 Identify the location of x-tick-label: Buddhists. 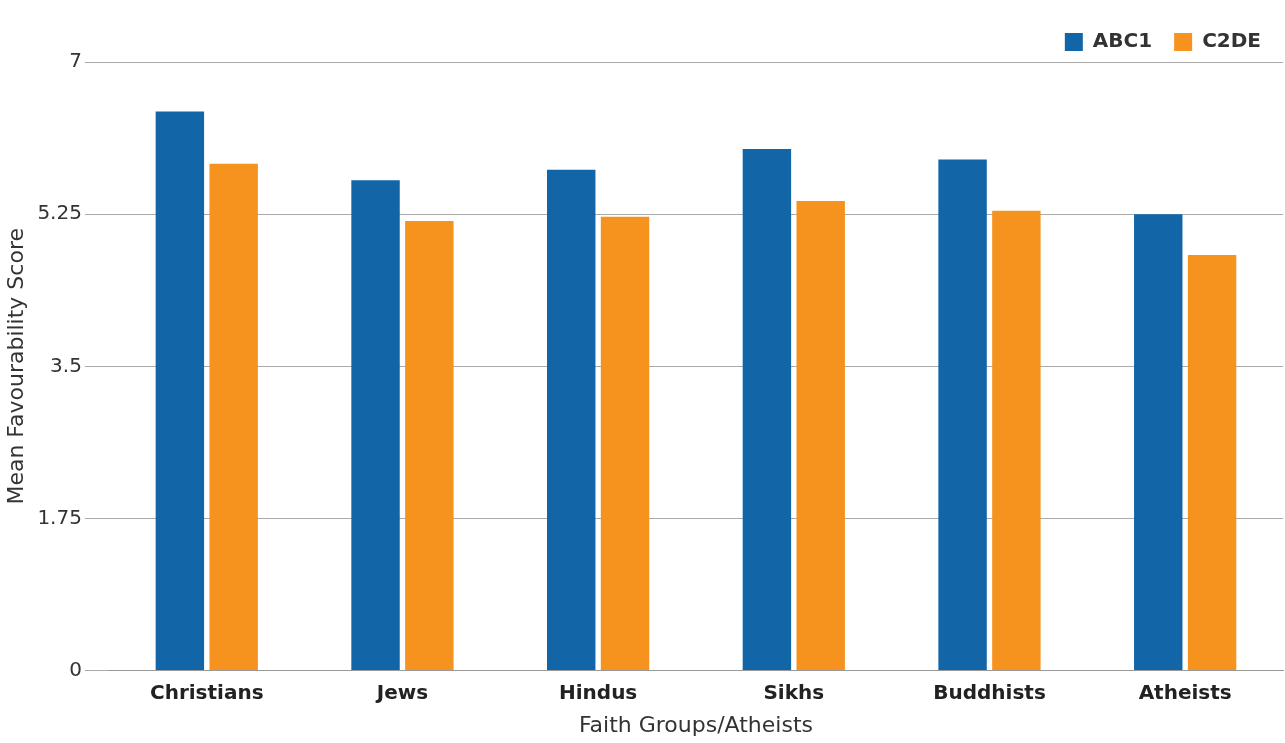
(989, 691).